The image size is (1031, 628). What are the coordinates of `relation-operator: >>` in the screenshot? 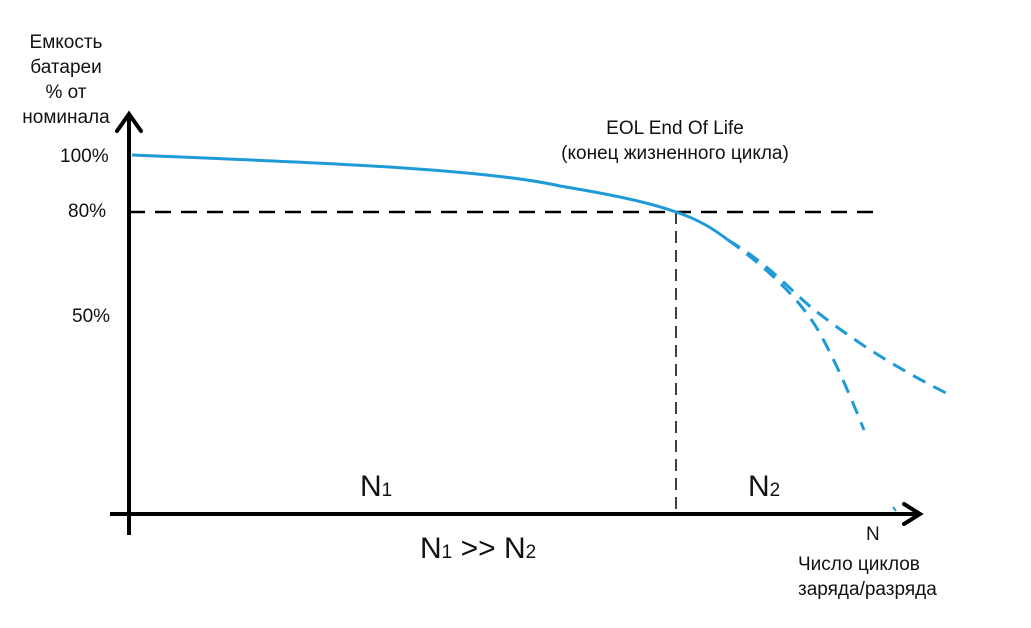 It's located at (478, 548).